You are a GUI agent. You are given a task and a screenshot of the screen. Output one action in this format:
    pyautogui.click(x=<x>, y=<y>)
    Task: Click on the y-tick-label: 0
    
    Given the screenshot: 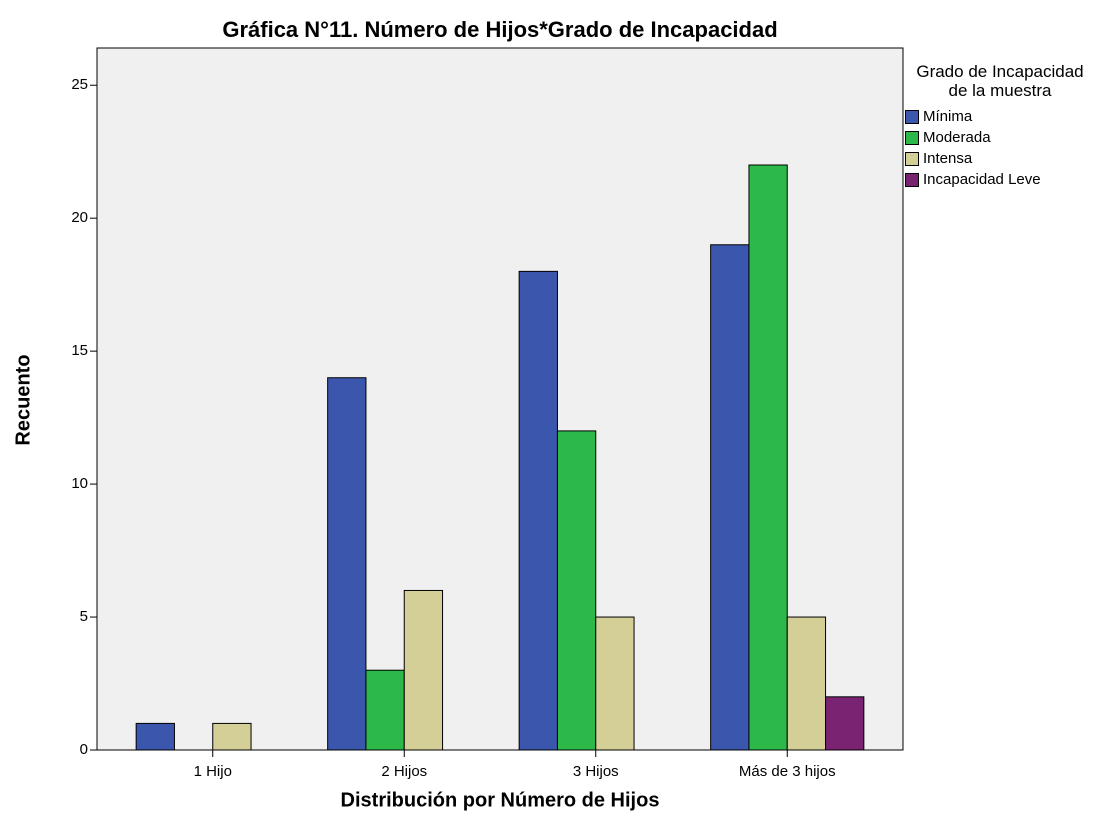 What is the action you would take?
    pyautogui.click(x=84, y=749)
    